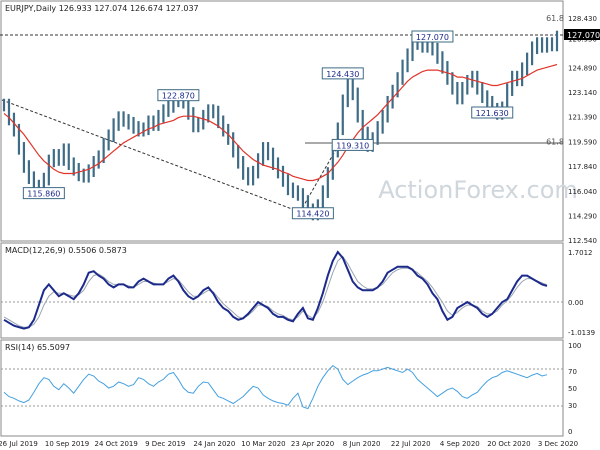  Describe the element at coordinates (37, 347) in the screenshot. I see `rsi-title: RSI(14) 65.5097` at that location.